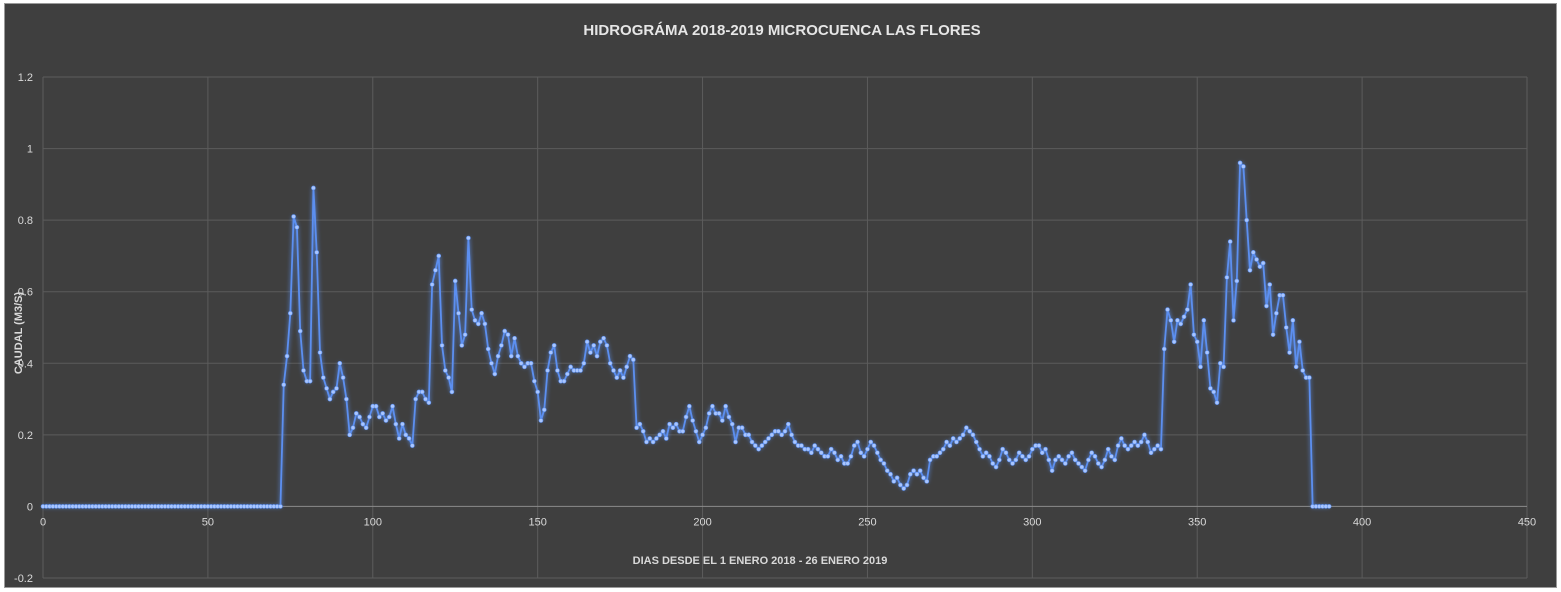 This screenshot has height=592, width=1561. I want to click on x-tick-label: 150, so click(537, 522).